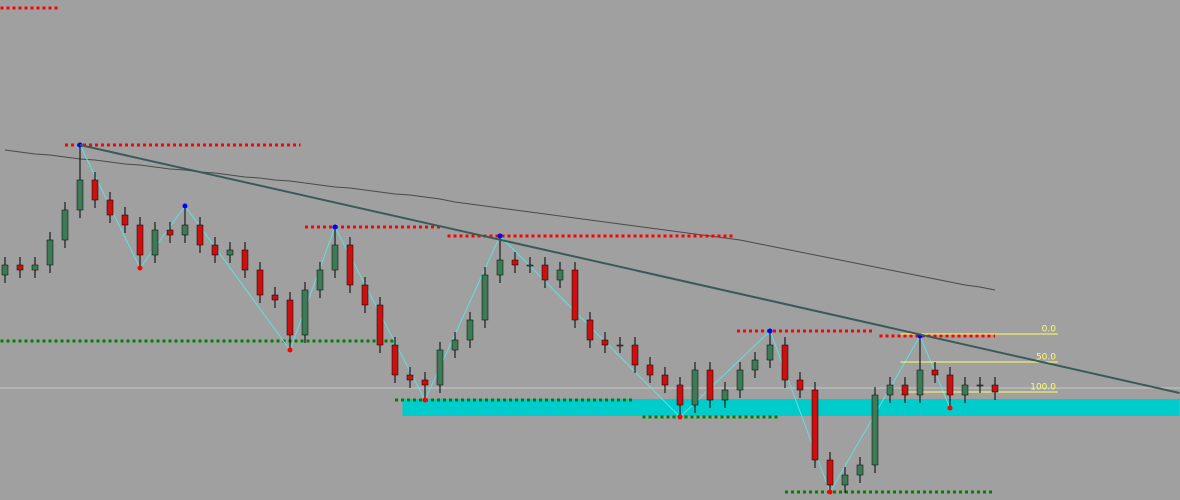 This screenshot has height=500, width=1180. Describe the element at coordinates (1049, 330) in the screenshot. I see `fib-label: 0.0` at that location.